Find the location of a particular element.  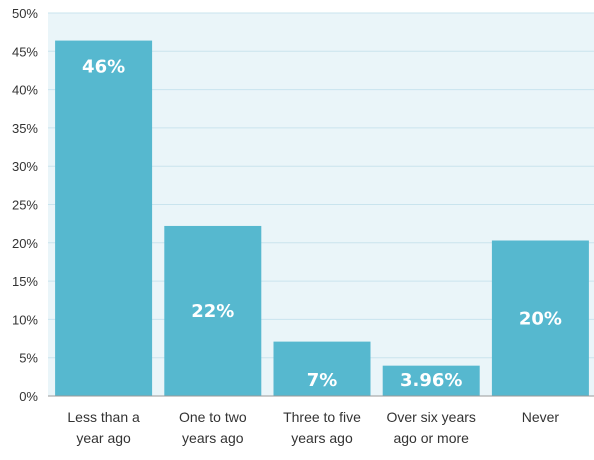

data-label: 7% is located at coordinates (322, 380).